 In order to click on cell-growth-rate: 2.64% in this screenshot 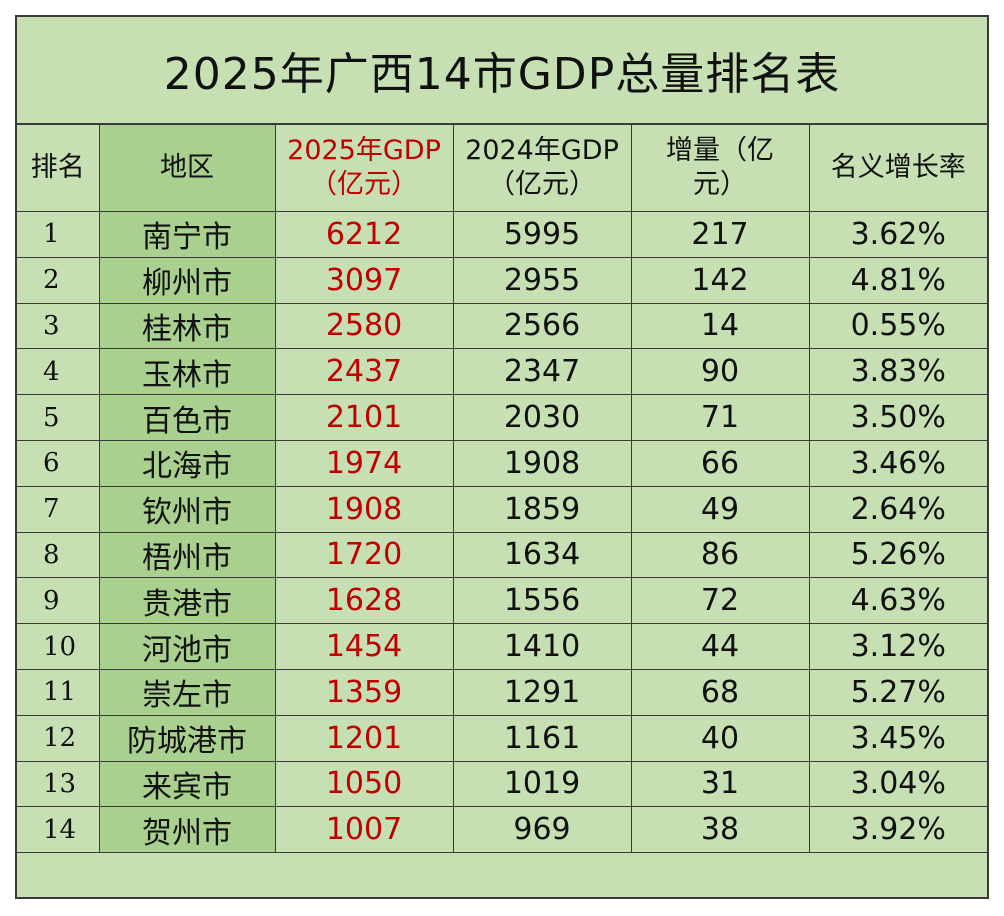, I will do `click(897, 509)`.